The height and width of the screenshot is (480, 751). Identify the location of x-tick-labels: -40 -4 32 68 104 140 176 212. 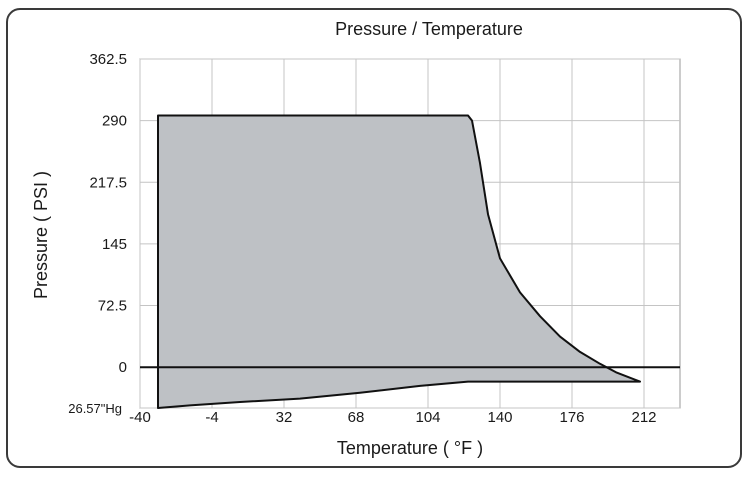
(392, 417).